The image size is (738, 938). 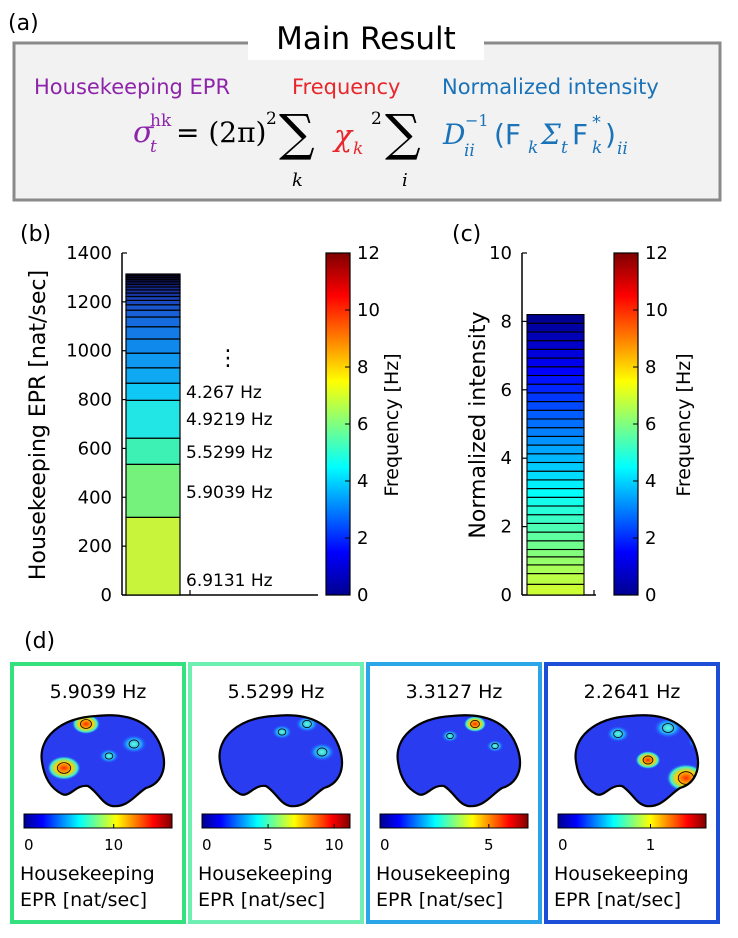 I want to click on epr-freq-label-4: 5.9039 Hz, so click(x=229, y=493).